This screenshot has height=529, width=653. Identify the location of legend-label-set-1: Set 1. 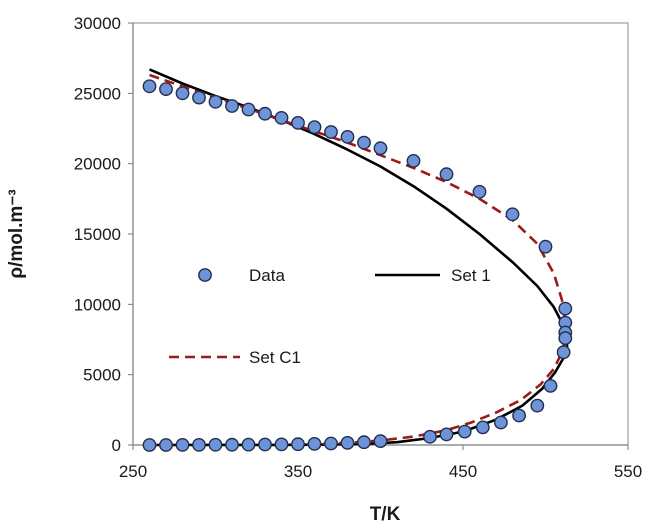
(471, 275).